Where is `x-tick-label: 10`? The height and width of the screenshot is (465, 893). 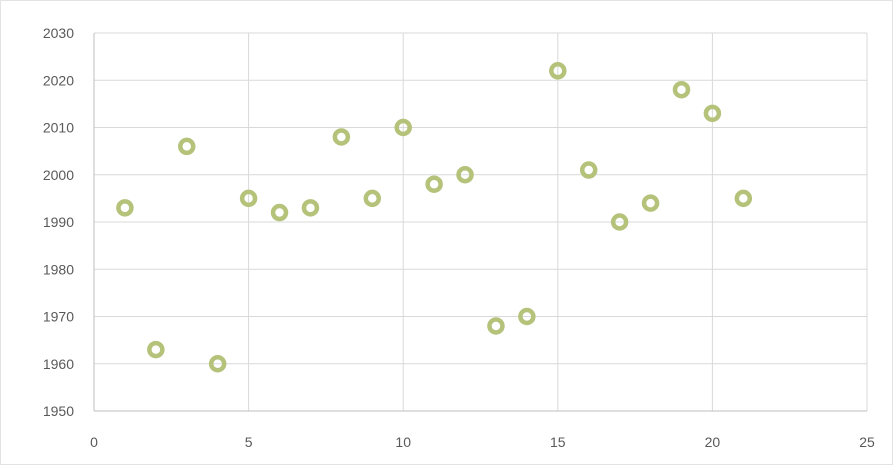
x-tick-label: 10 is located at coordinates (403, 442).